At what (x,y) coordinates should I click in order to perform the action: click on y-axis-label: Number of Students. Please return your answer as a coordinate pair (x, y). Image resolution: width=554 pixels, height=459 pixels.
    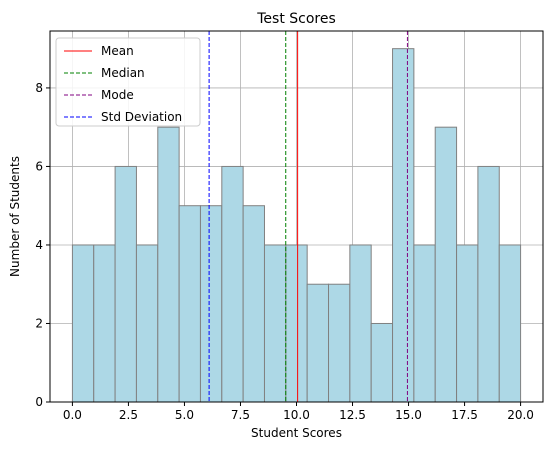
    Looking at the image, I should click on (15, 216).